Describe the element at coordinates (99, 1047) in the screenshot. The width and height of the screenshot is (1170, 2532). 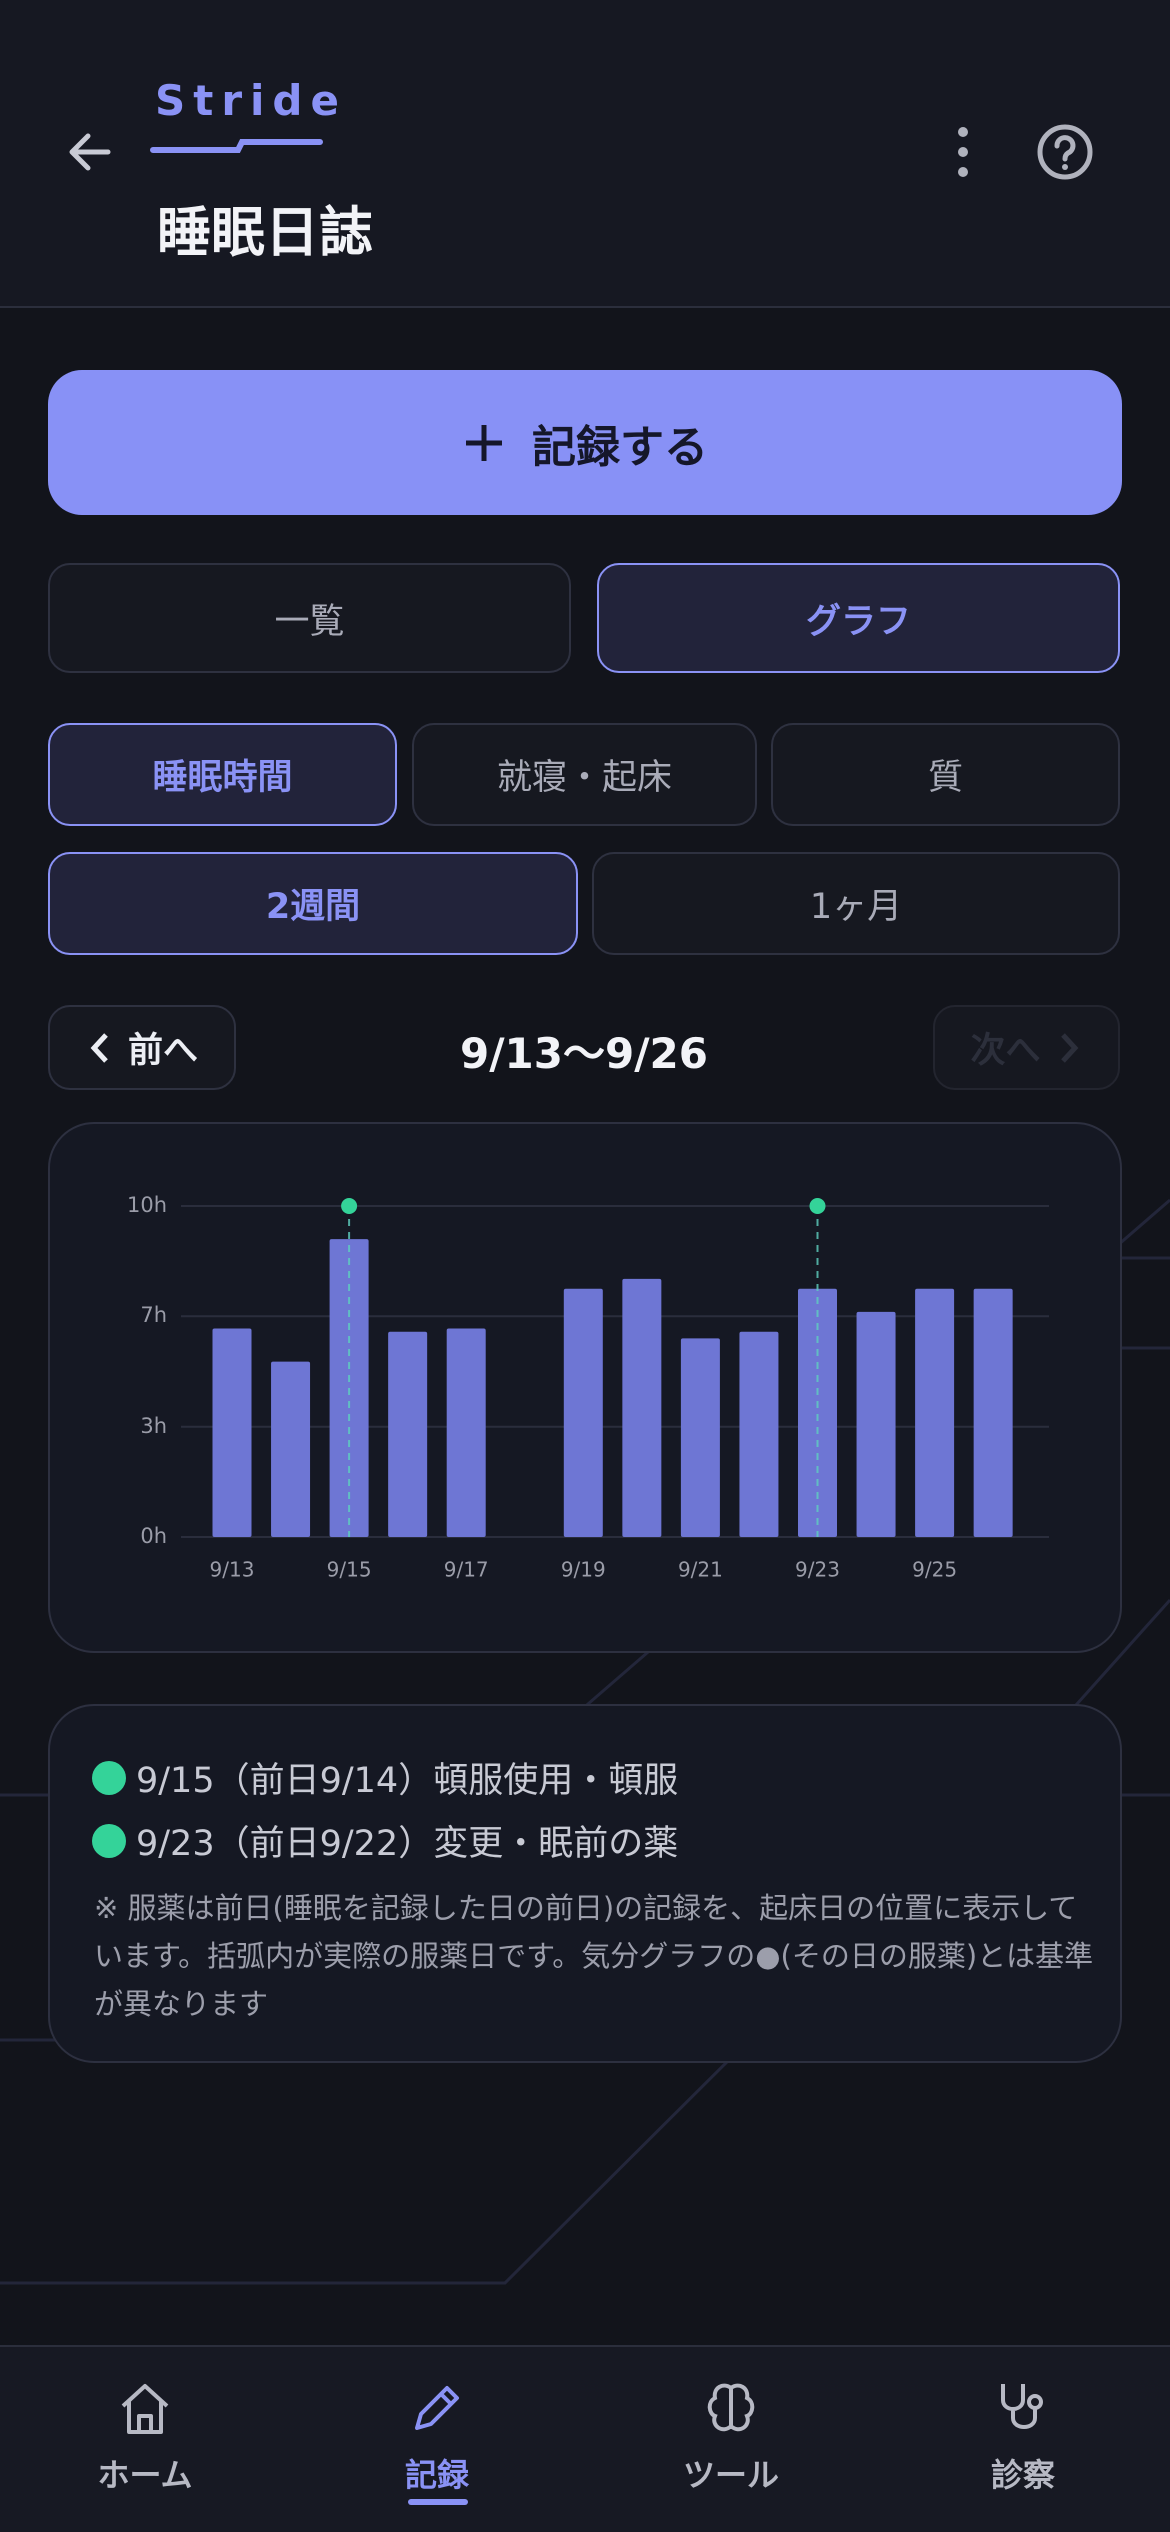
I see `chevron-left` at that location.